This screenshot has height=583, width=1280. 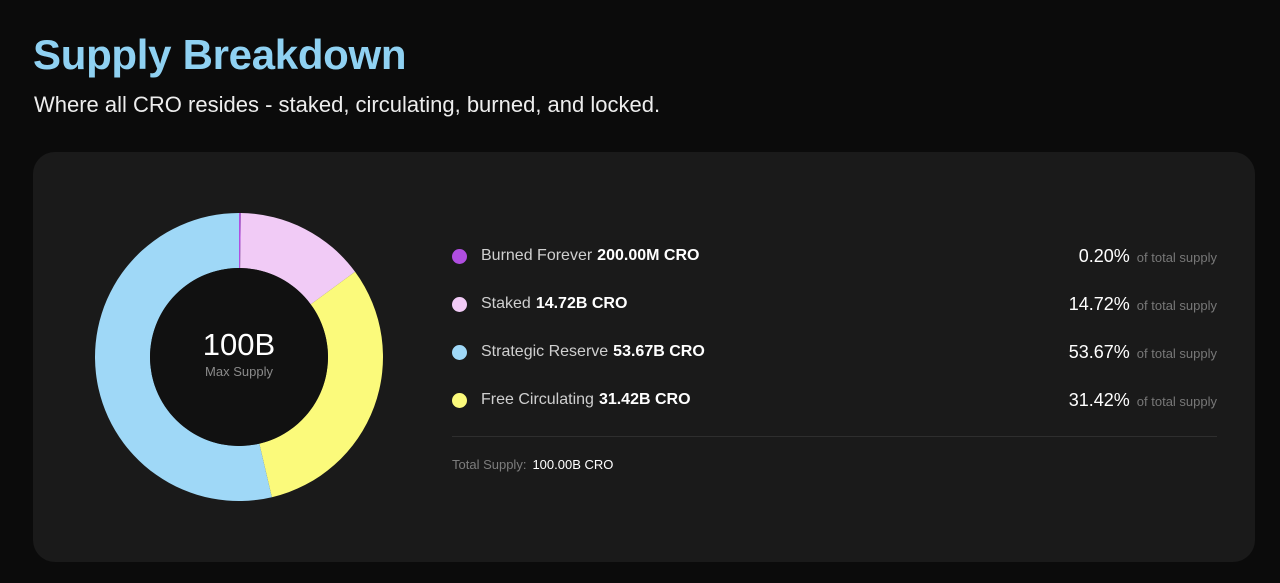 I want to click on staked-dot-icon, so click(x=459, y=304).